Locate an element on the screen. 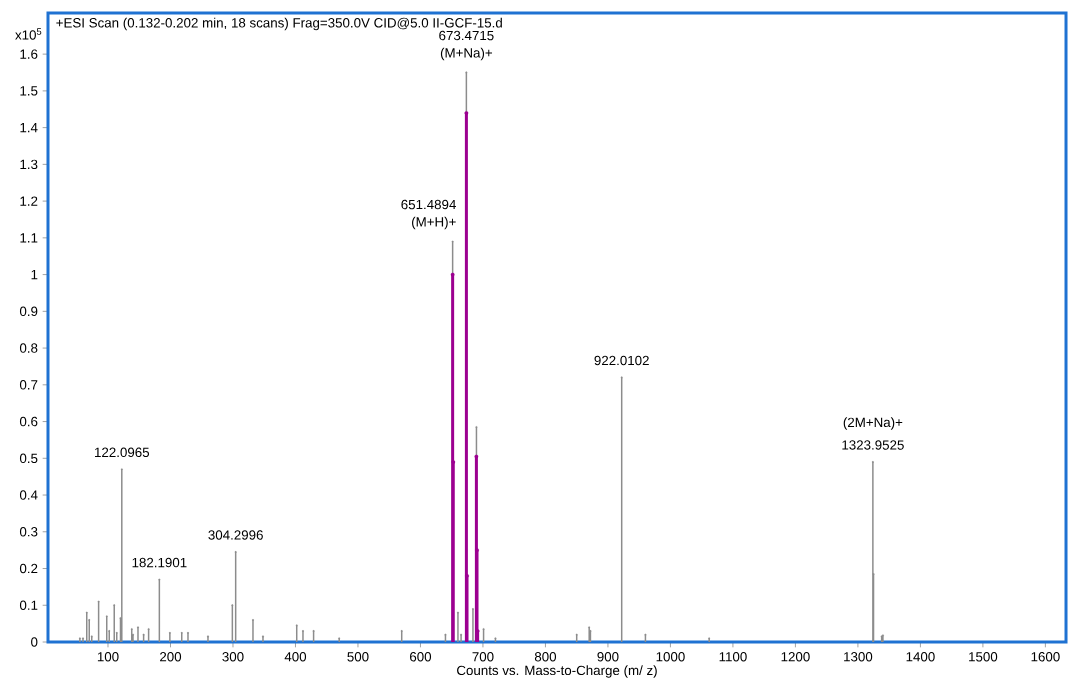 This screenshot has width=1069, height=688. annotation: 673.4715 is located at coordinates (466, 35).